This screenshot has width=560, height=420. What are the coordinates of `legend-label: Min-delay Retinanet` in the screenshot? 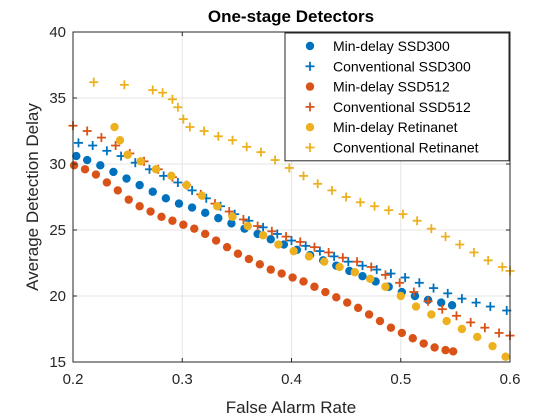 It's located at (395, 127).